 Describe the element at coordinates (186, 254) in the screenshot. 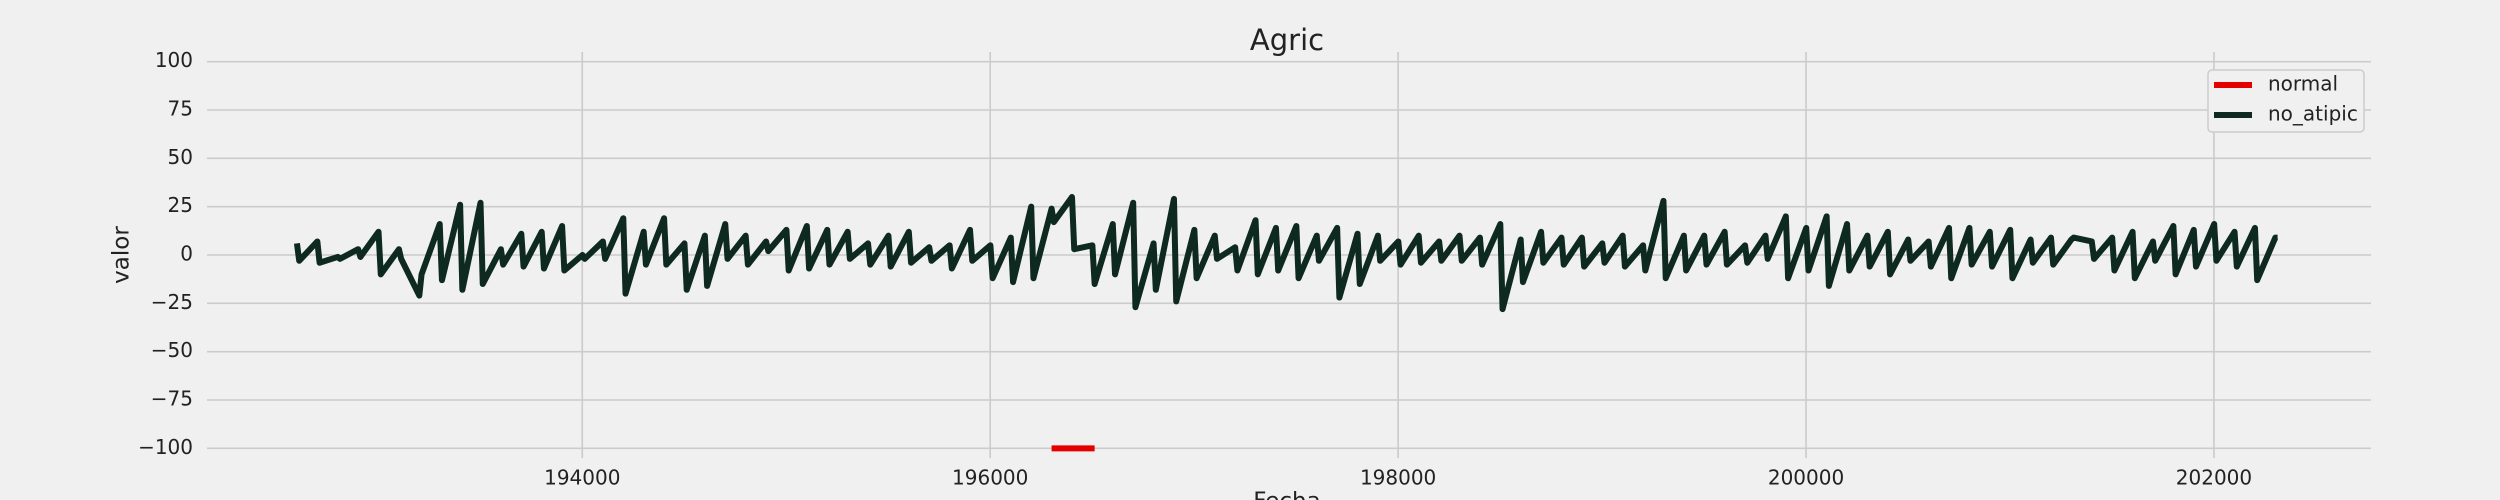

I see `y-tick-label: 0` at that location.